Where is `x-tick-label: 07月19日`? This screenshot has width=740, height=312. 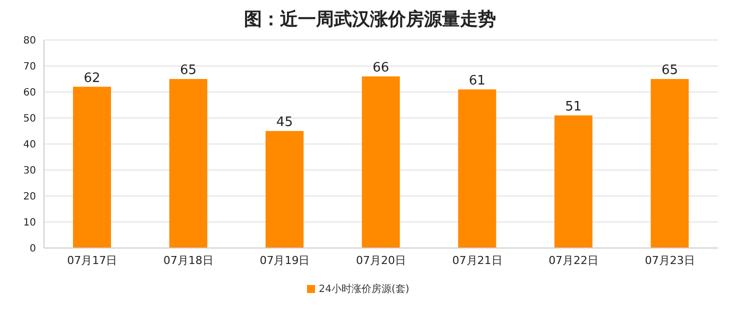 x-tick-label: 07月19日 is located at coordinates (285, 260).